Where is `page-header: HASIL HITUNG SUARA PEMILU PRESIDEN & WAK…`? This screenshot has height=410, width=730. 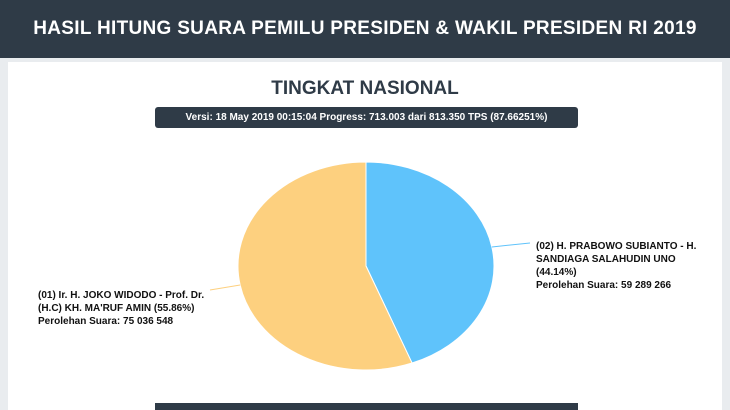
page-header: HASIL HITUNG SUARA PEMILU PRESIDEN & WAK… is located at coordinates (365, 29).